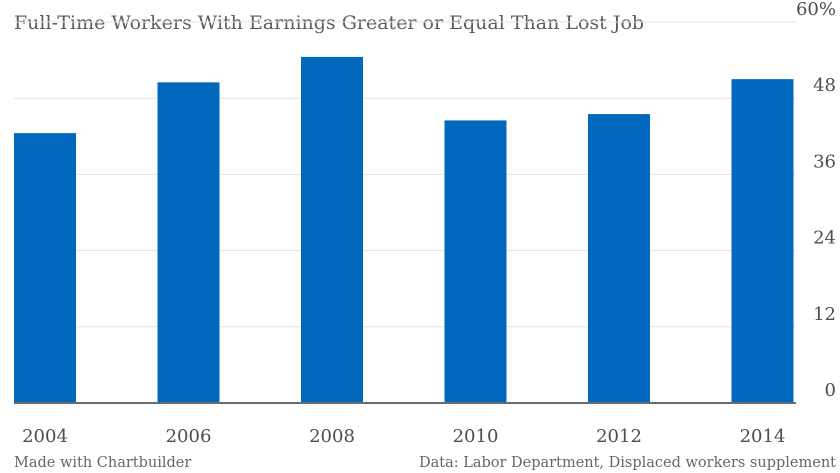 The width and height of the screenshot is (840, 473). Describe the element at coordinates (45, 268) in the screenshot. I see `bar-2004` at that location.